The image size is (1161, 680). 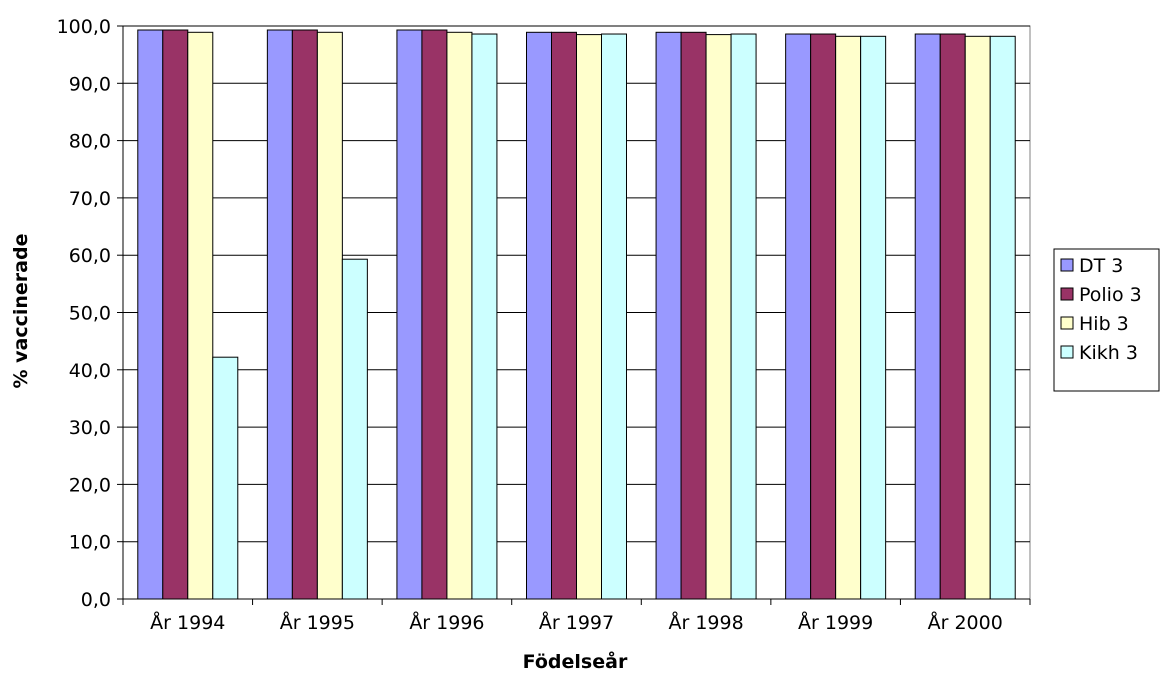 What do you see at coordinates (90, 142) in the screenshot?
I see `y-tick-label: 80,0` at bounding box center [90, 142].